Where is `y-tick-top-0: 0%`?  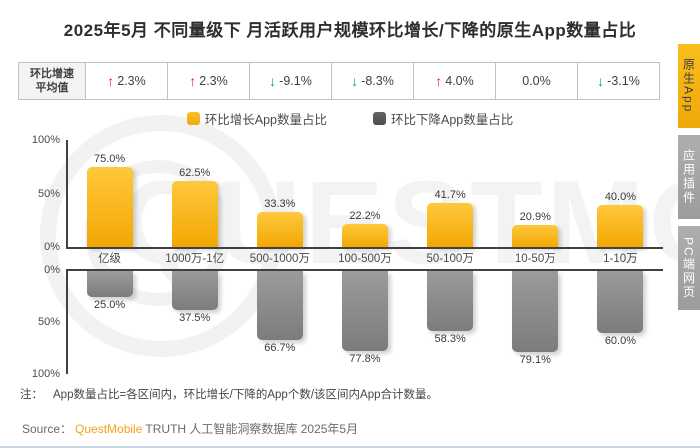
y-tick-top-0: 0% is located at coordinates (52, 247).